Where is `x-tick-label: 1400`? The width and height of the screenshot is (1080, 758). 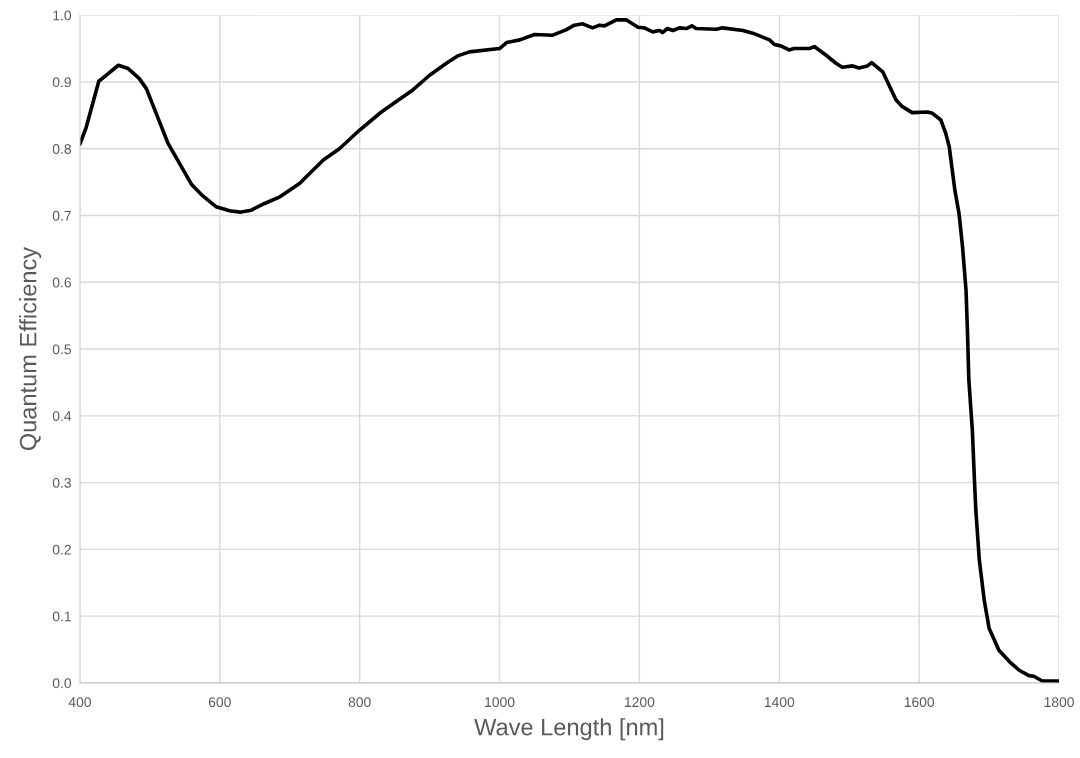 x-tick-label: 1400 is located at coordinates (779, 702).